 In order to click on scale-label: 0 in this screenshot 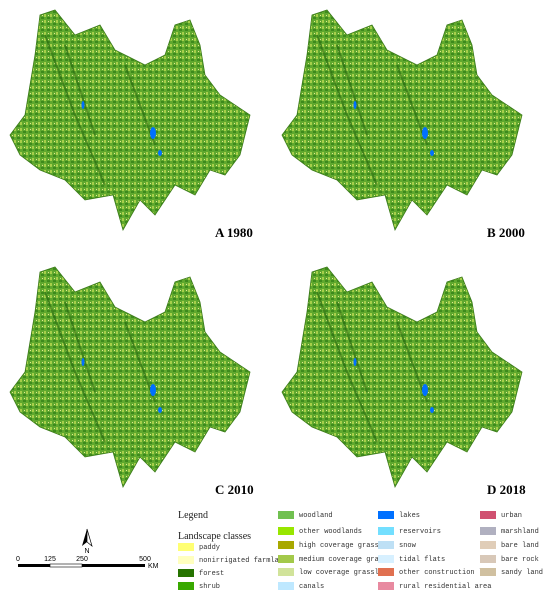, I will do `click(18, 559)`.